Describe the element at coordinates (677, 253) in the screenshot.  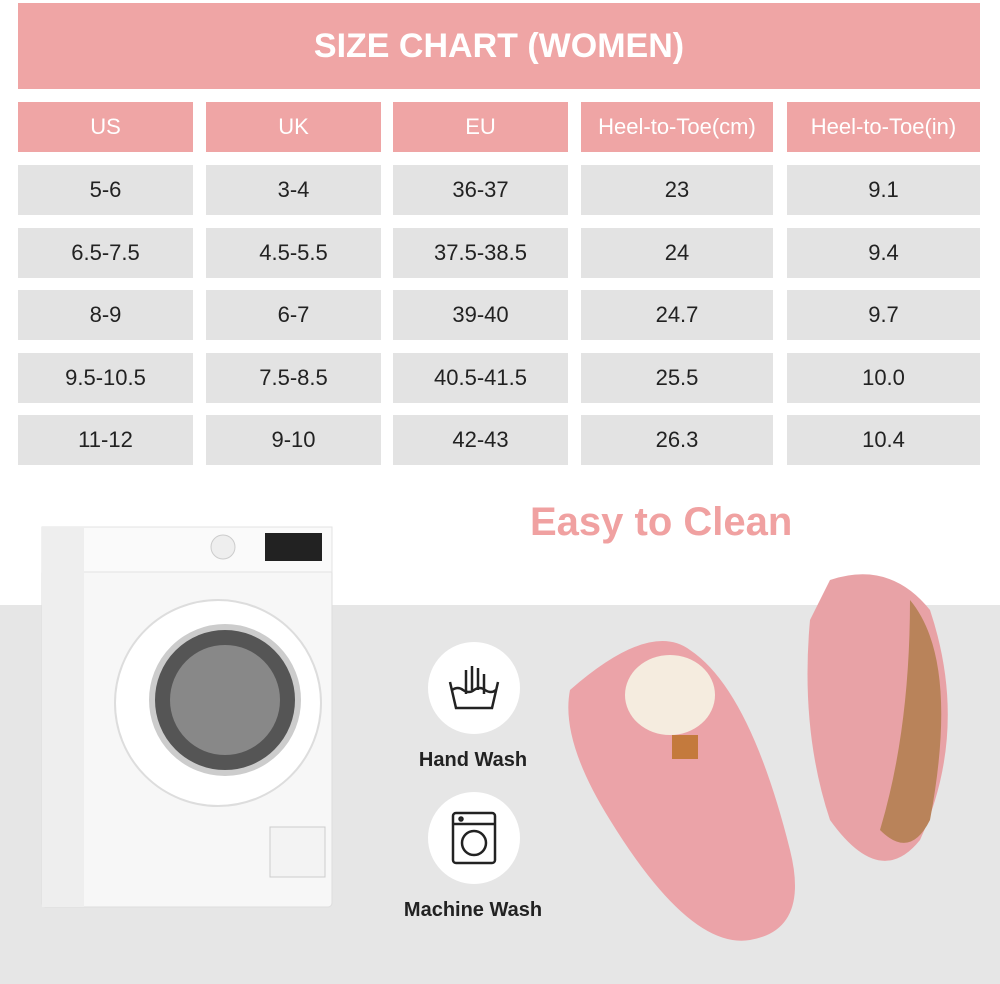
I see `table-cell: 24` at that location.